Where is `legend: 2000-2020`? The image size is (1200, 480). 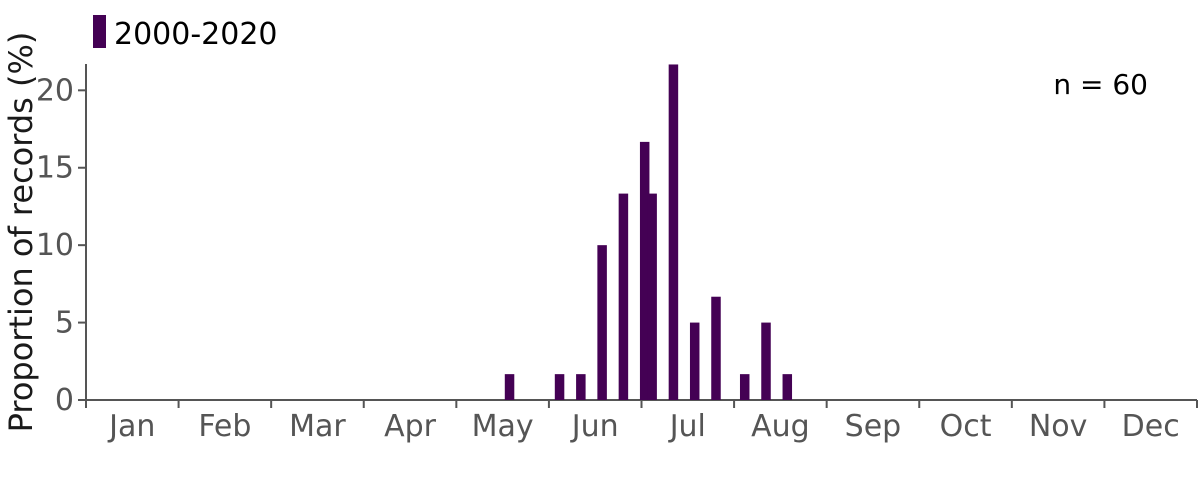
legend: 2000-2020 is located at coordinates (185, 33).